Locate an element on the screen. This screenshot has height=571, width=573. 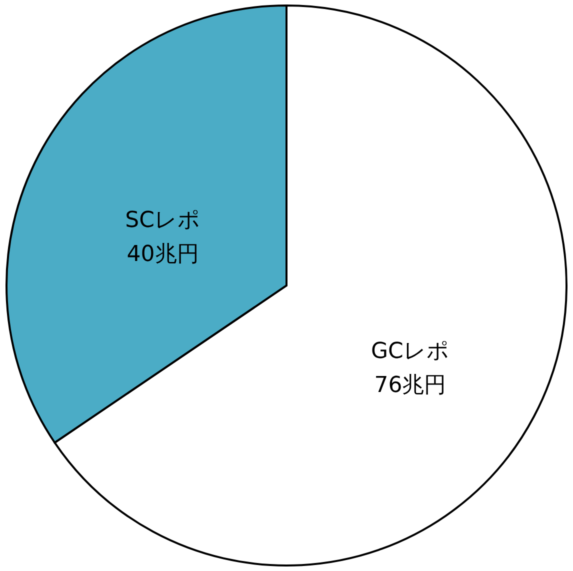
slice-label: GCレポ is located at coordinates (410, 351).